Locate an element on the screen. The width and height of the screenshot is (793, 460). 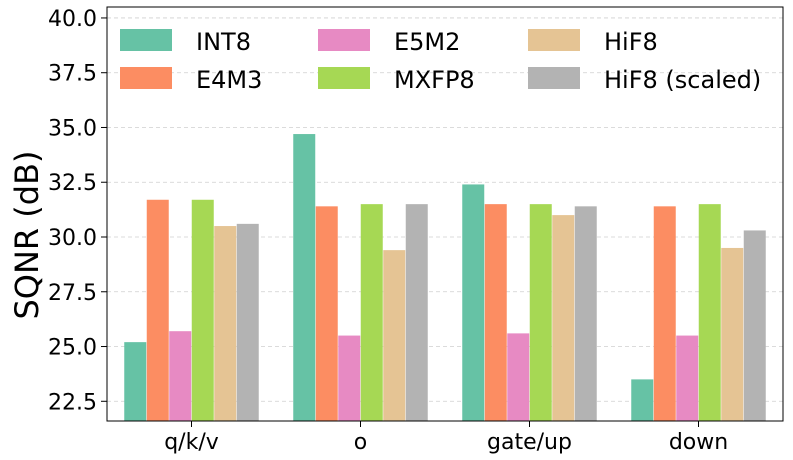
bar-hif8-o is located at coordinates (394, 335).